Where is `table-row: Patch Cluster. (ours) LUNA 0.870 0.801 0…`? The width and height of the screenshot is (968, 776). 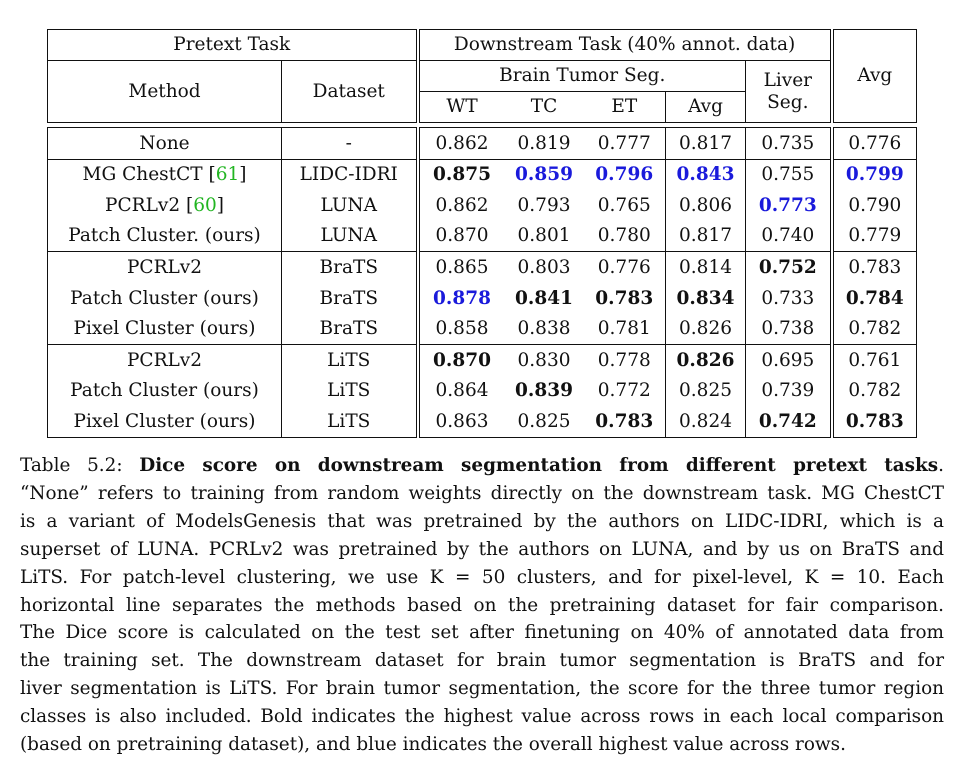 table-row: Patch Cluster. (ours) LUNA 0.870 0.801 0… is located at coordinates (482, 236).